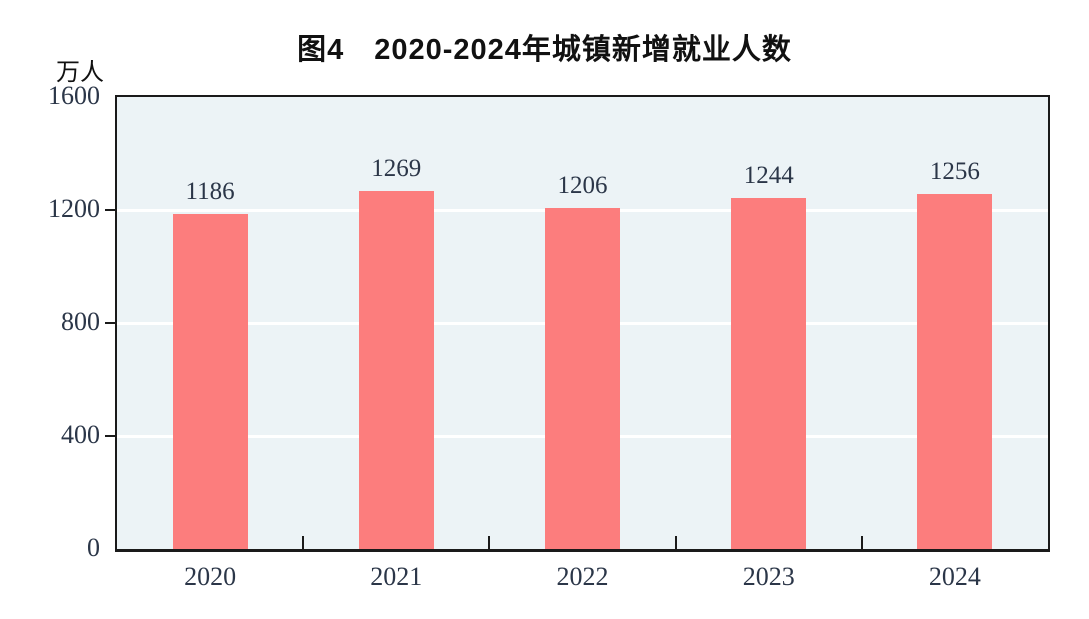 The image size is (1089, 619). What do you see at coordinates (80, 321) in the screenshot?
I see `y-axis-label: 800` at bounding box center [80, 321].